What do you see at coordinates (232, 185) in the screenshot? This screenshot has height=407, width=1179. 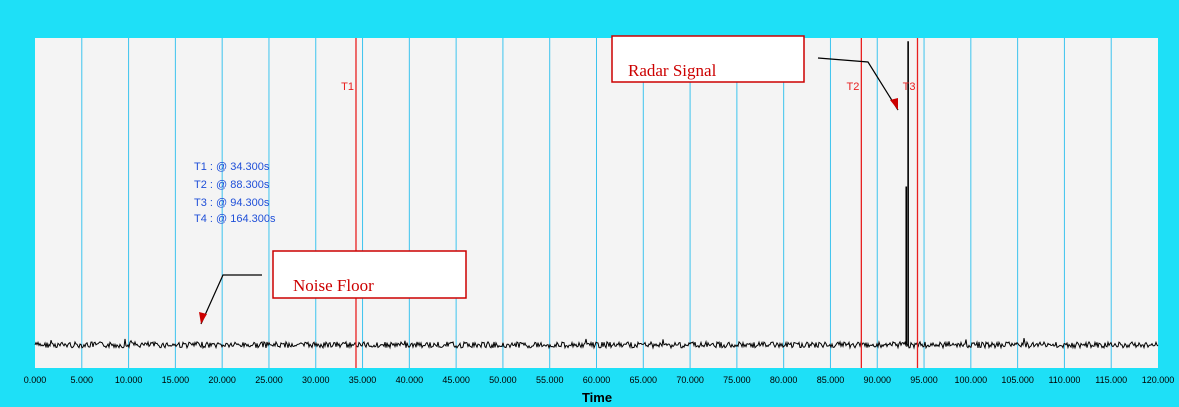 I see `readout-line-t2: T2 : @ 88.300s` at bounding box center [232, 185].